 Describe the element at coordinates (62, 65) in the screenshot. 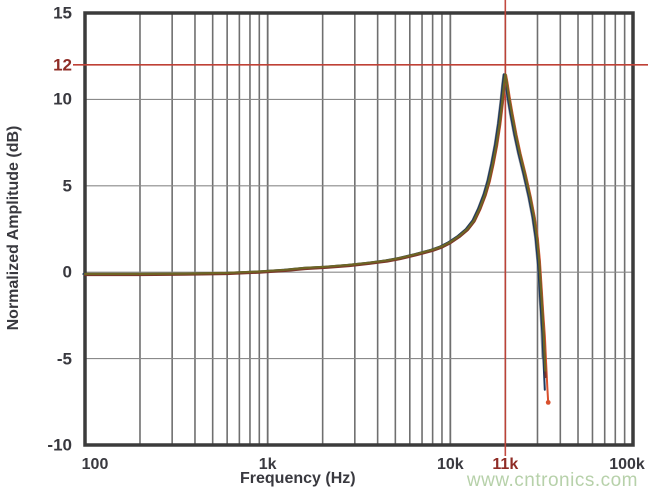

I see `y-tick-label-12: 12` at that location.